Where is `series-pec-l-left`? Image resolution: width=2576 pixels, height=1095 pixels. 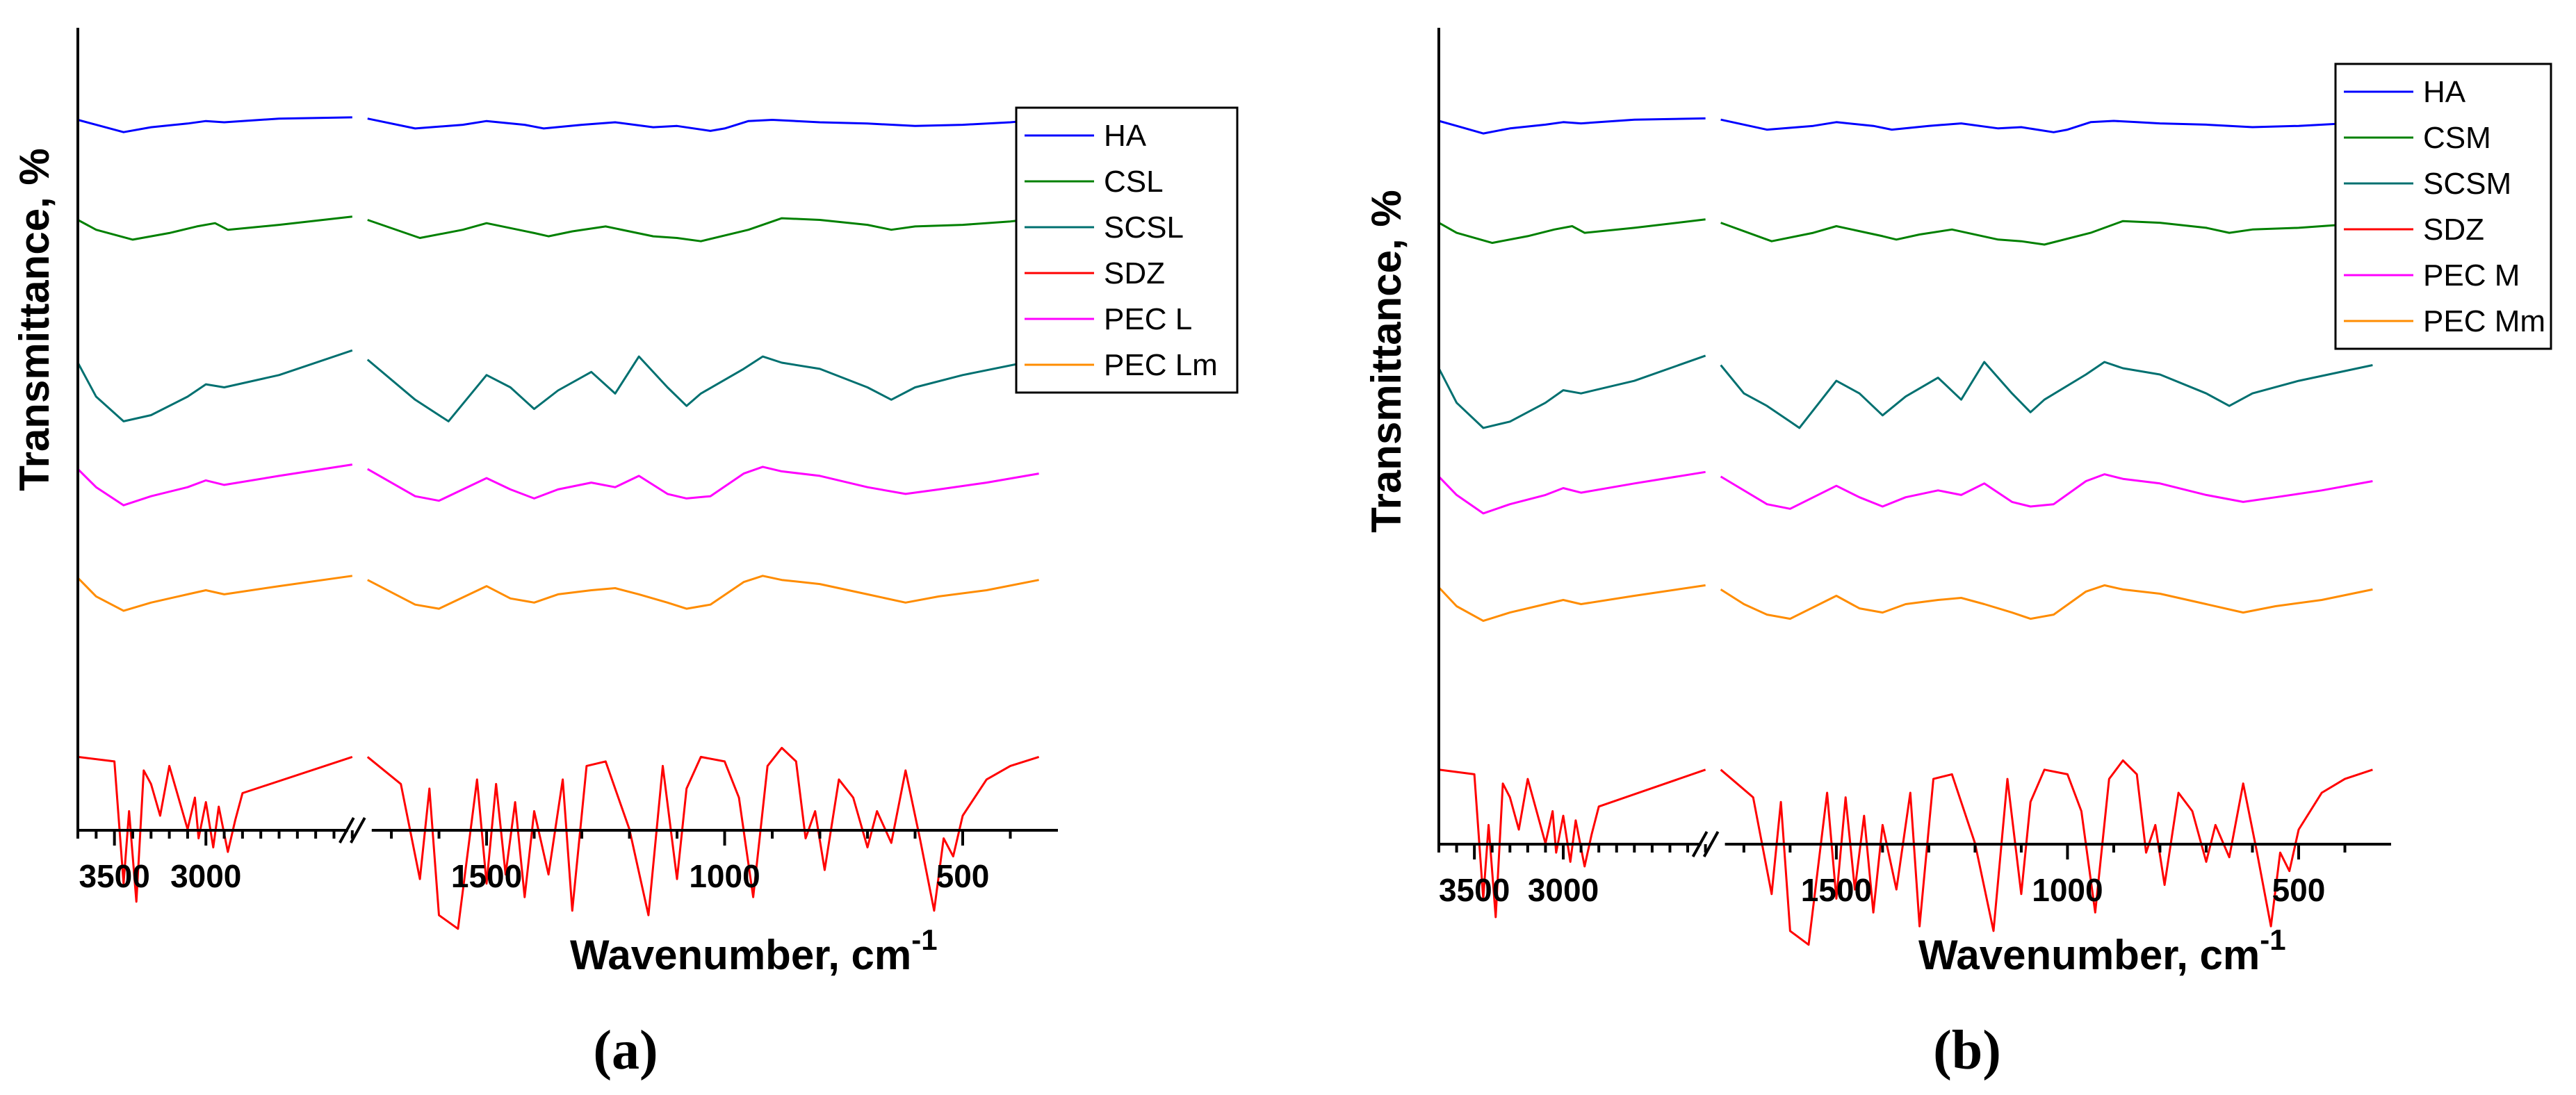 series-pec-l-left is located at coordinates (214, 485).